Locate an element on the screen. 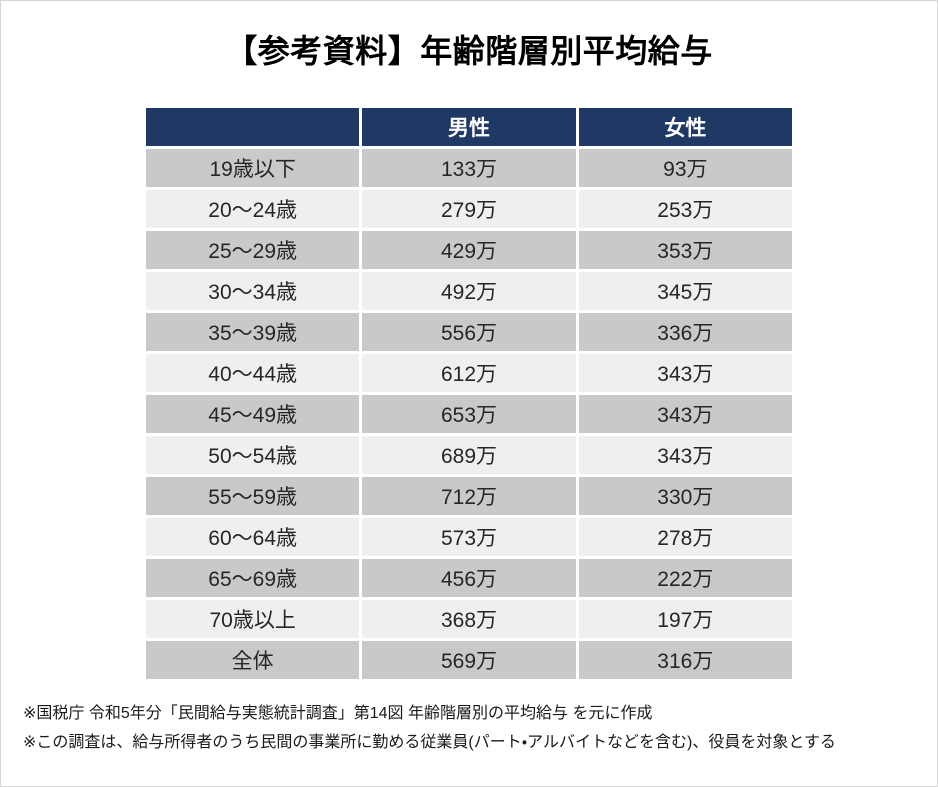 This screenshot has width=938, height=787. male-salary-cell: 492万 is located at coordinates (469, 291).